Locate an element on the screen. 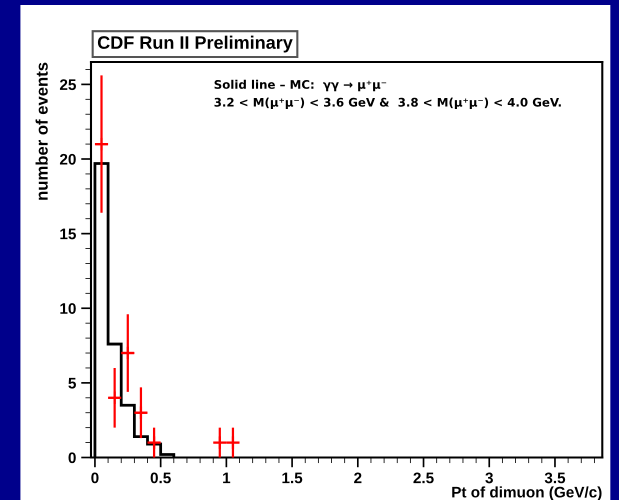 The width and height of the screenshot is (619, 500). chart-title: CDF Run II Preliminary is located at coordinates (195, 44).